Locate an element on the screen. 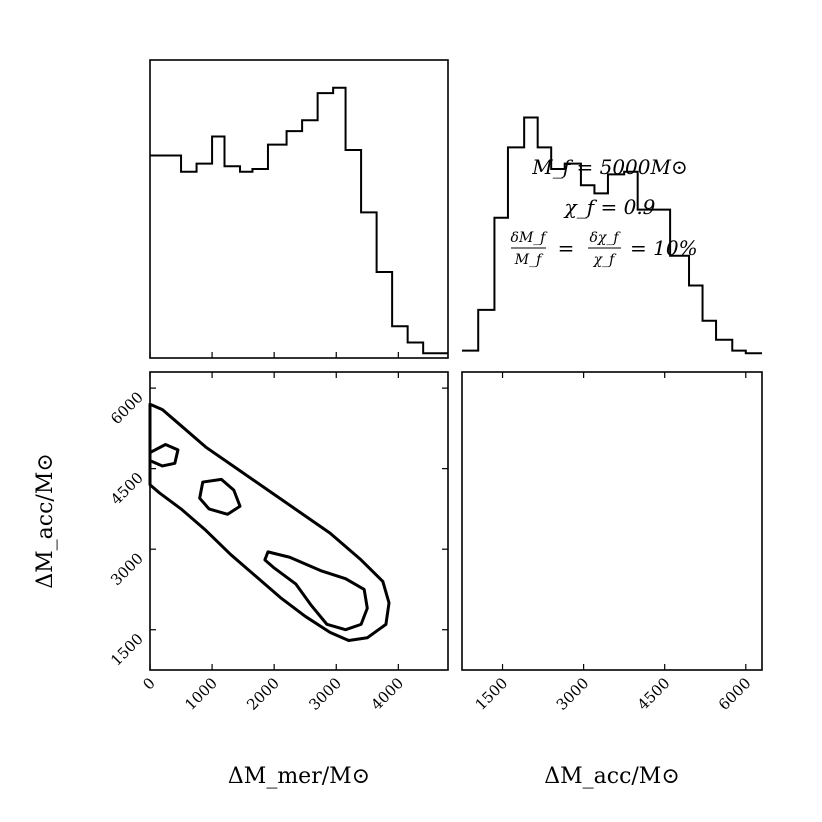 Image resolution: width=822 pixels, height=822 pixels. frac2-den: χ_f is located at coordinates (605, 260).